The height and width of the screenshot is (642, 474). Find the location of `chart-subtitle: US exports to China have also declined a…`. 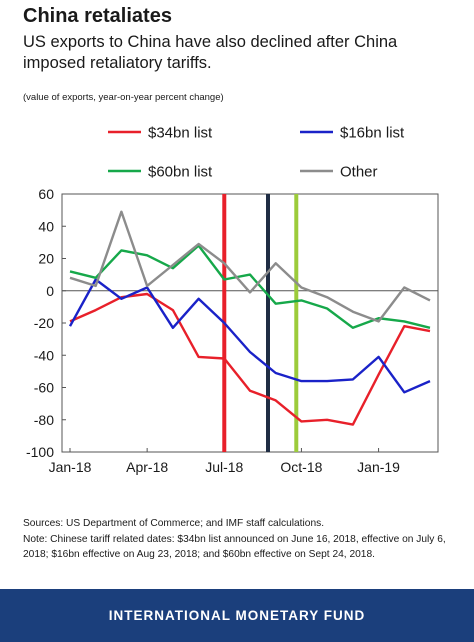

chart-subtitle: US exports to China have also declined a… is located at coordinates (210, 52).